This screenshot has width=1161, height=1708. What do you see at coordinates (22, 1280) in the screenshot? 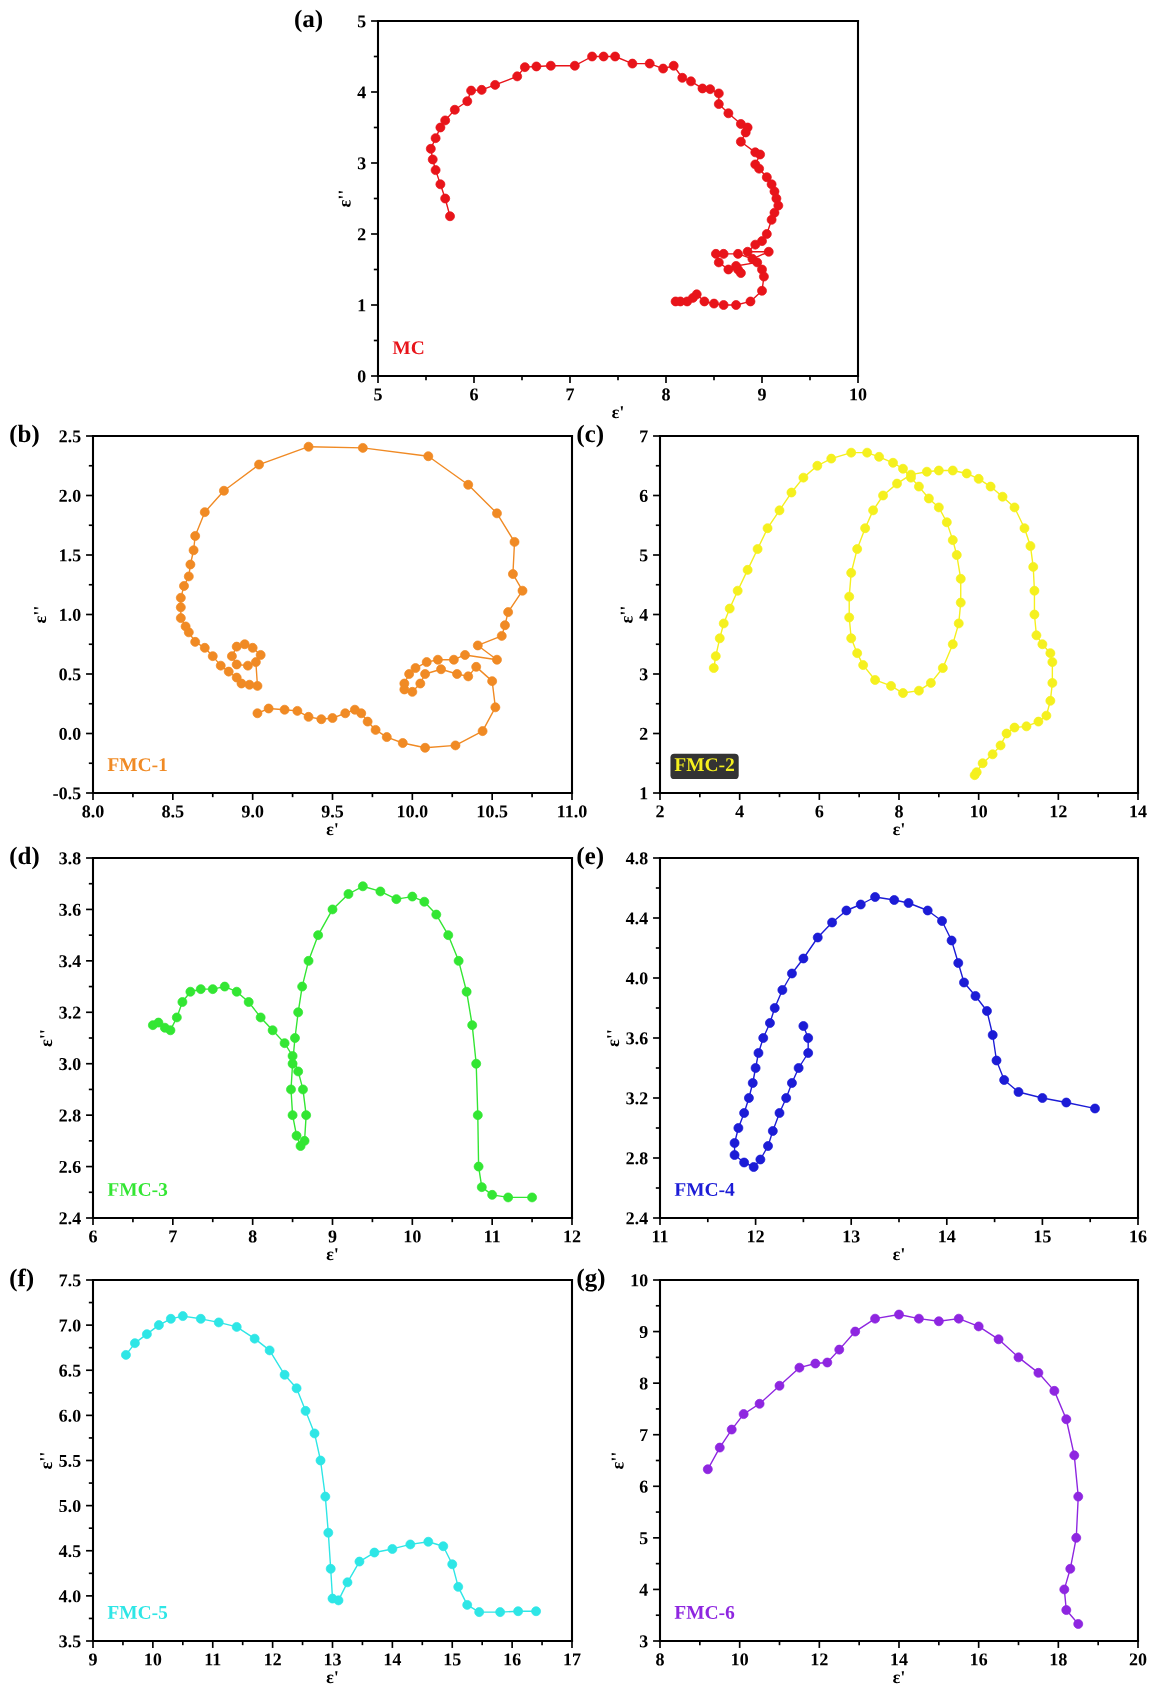
I see `chart-title: (f)` at bounding box center [22, 1280].